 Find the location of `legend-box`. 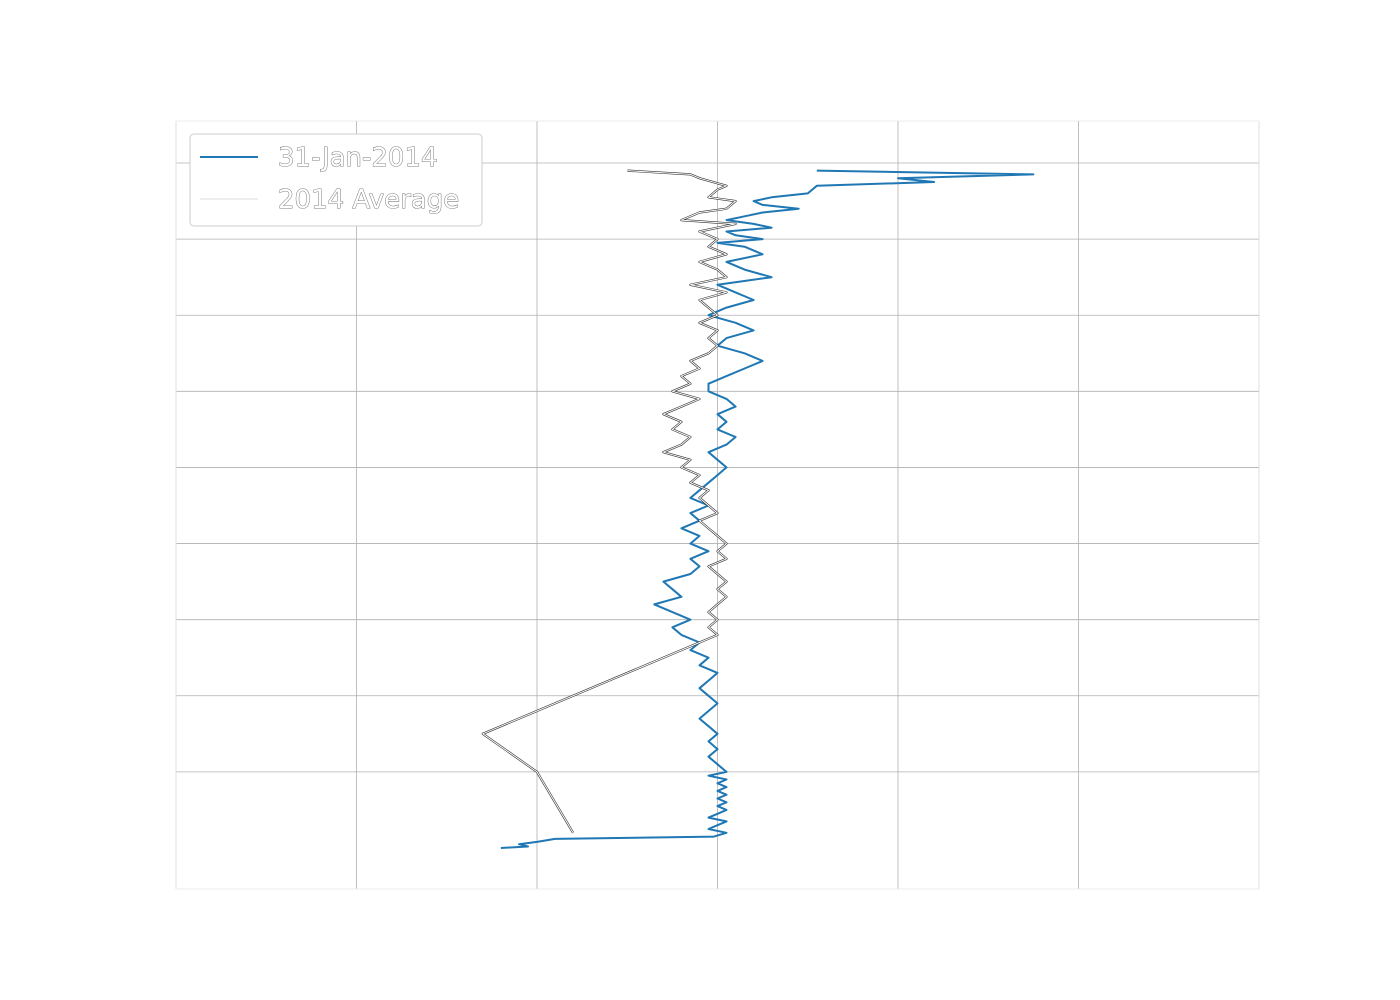

legend-box is located at coordinates (336, 180).